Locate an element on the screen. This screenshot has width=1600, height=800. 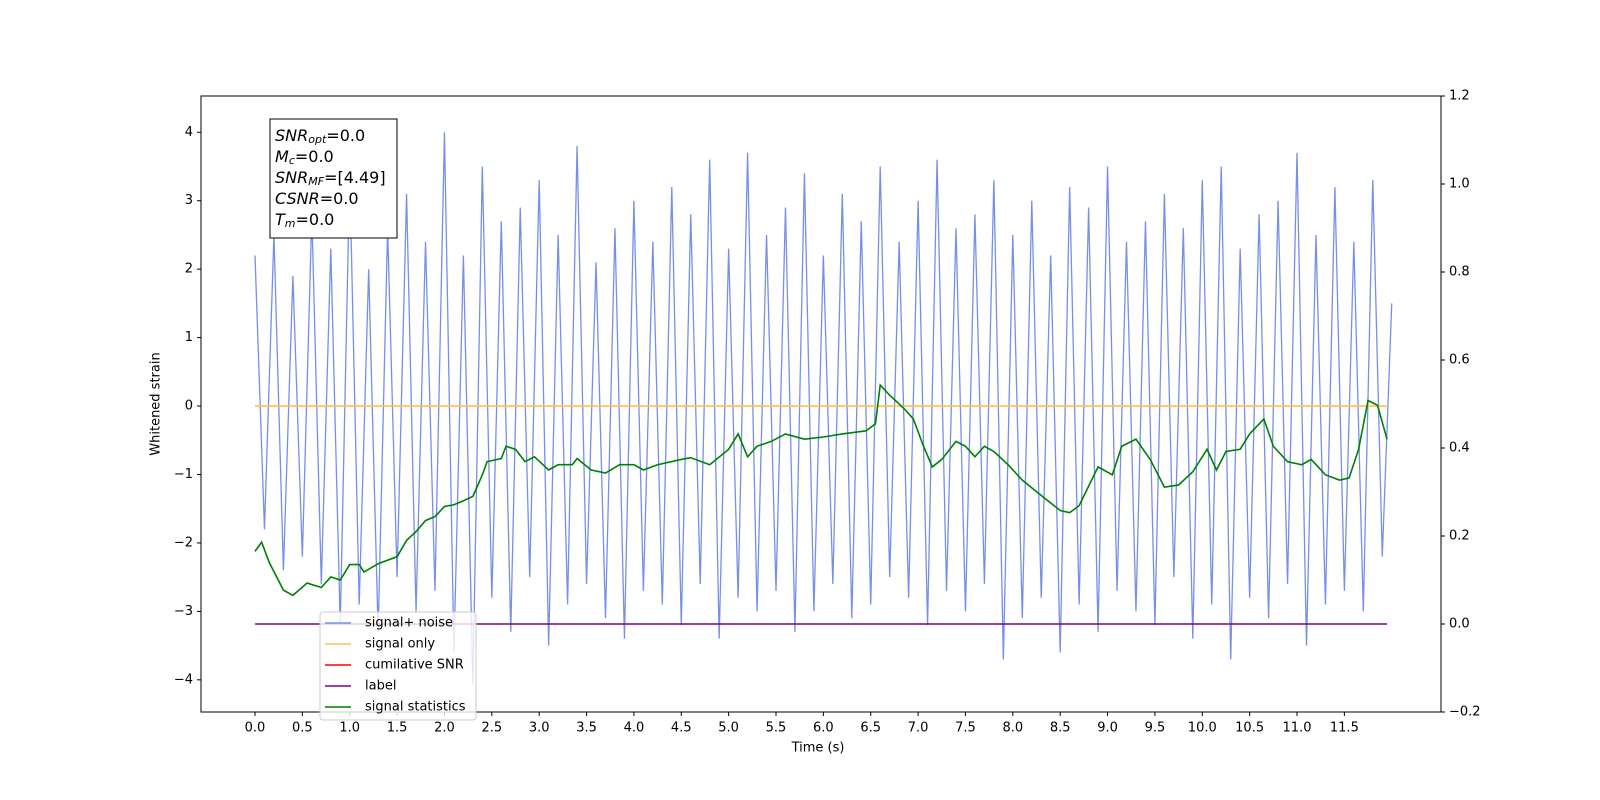
annotation-sub: opt is located at coordinates (317, 139).